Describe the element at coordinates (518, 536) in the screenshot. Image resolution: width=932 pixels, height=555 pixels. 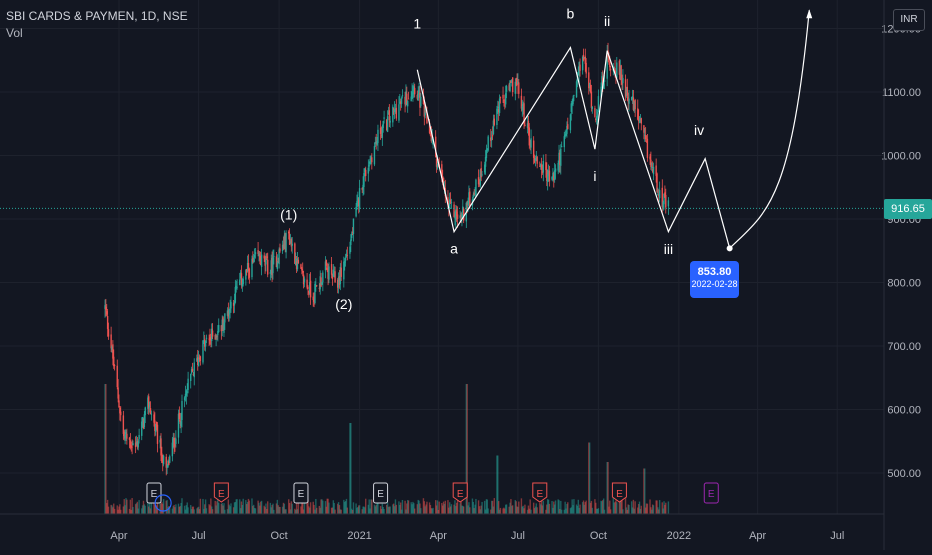
I see `time-tick-label: Jul` at that location.